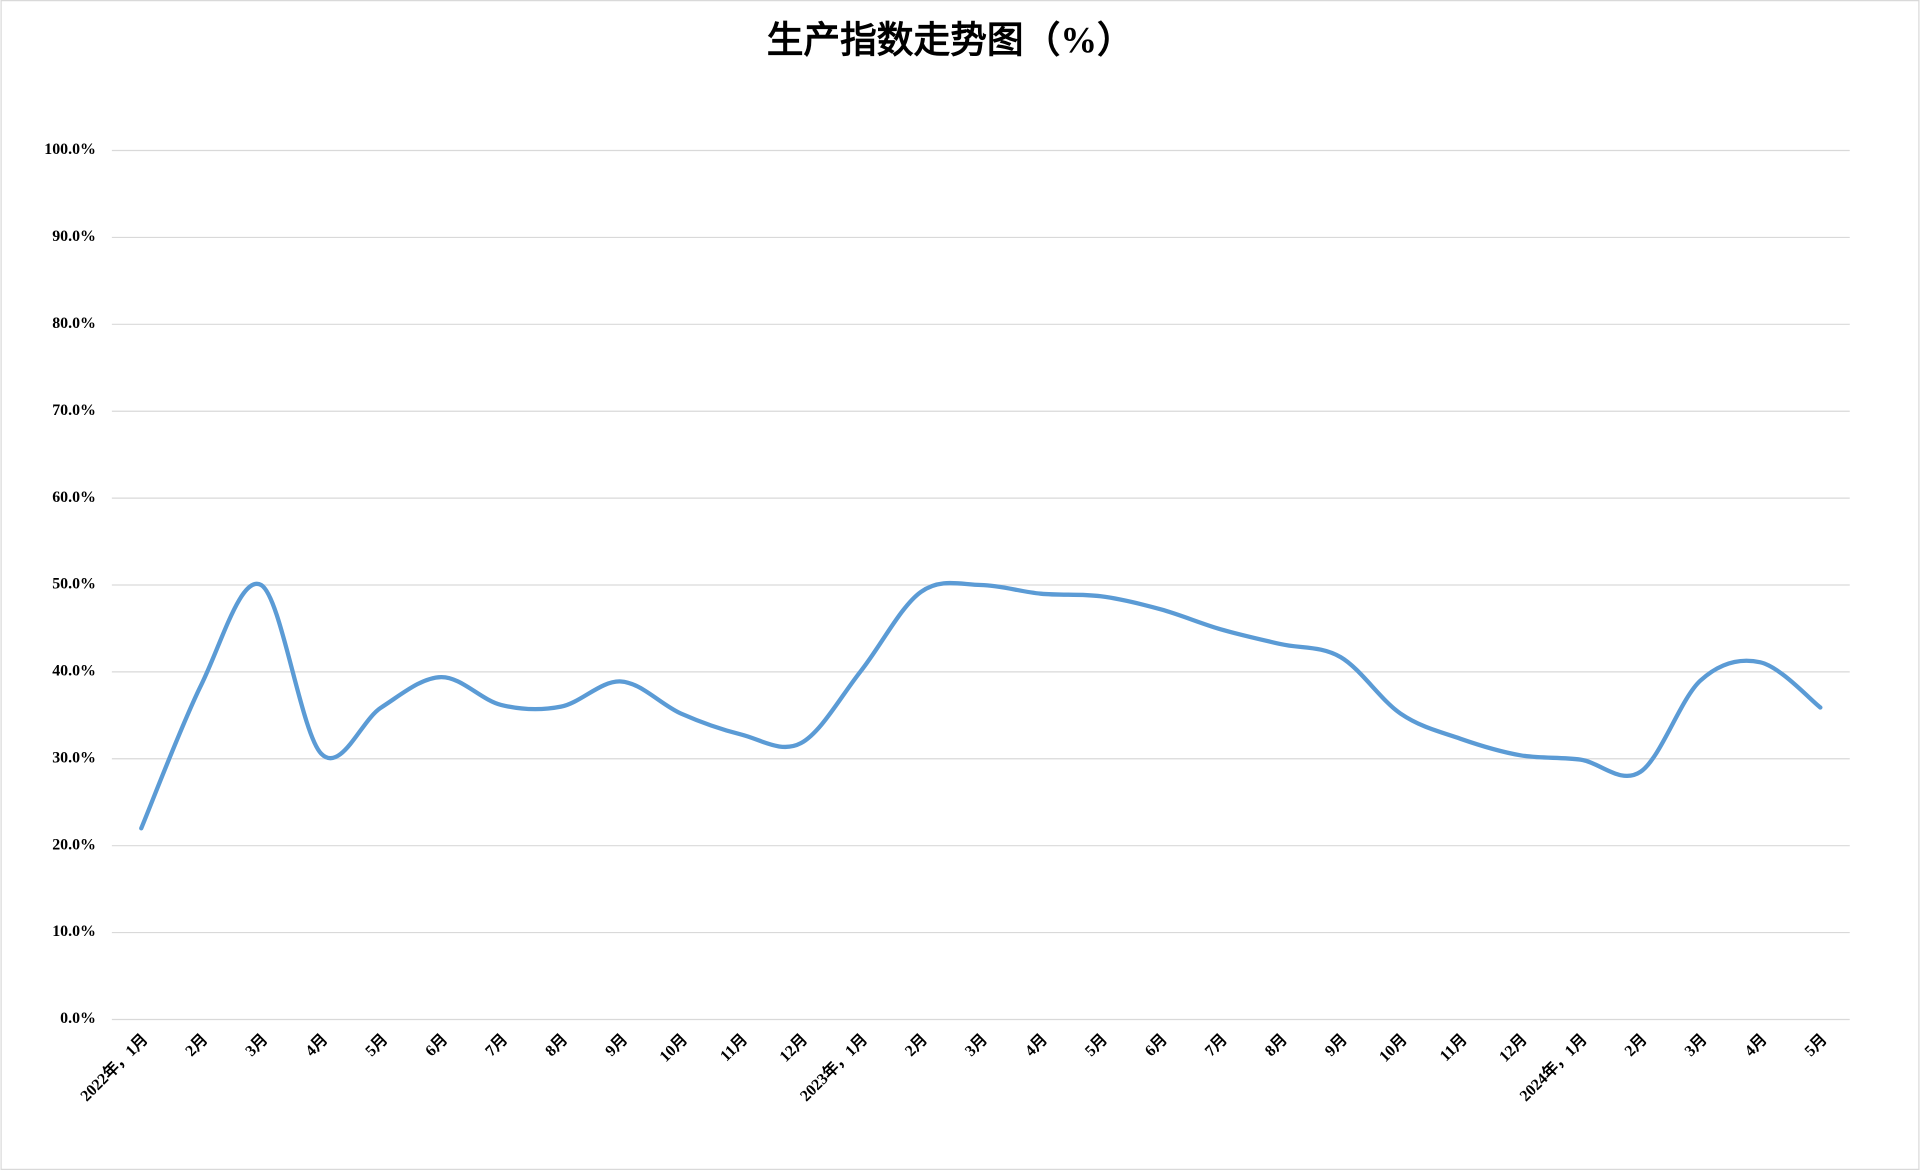  Describe the element at coordinates (74, 236) in the screenshot. I see `y-tick-label: 90.0%` at that location.